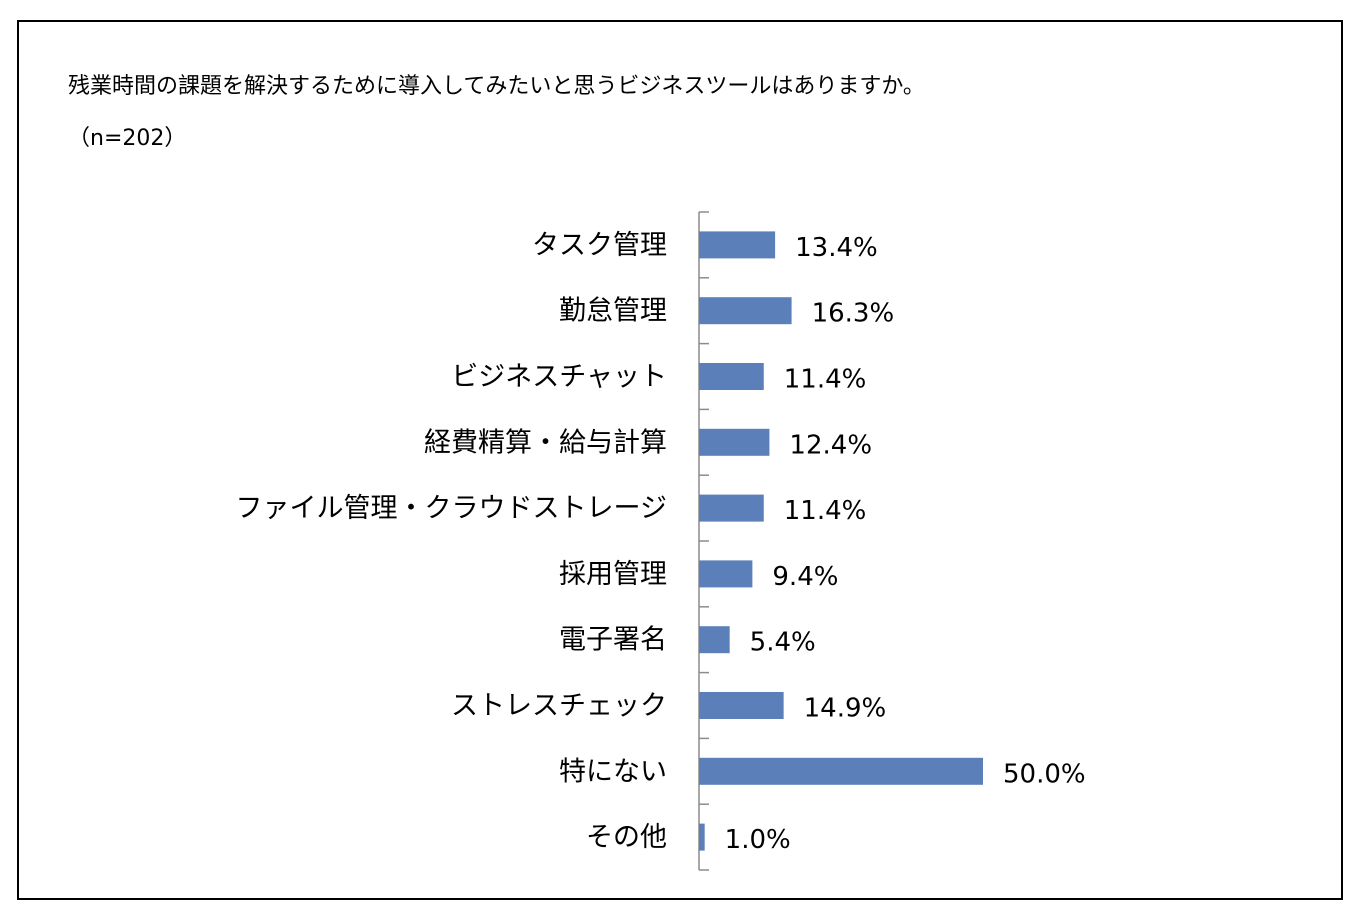 The image size is (1362, 916). What do you see at coordinates (805, 577) in the screenshot?
I see `value-label: 9.4%` at bounding box center [805, 577].